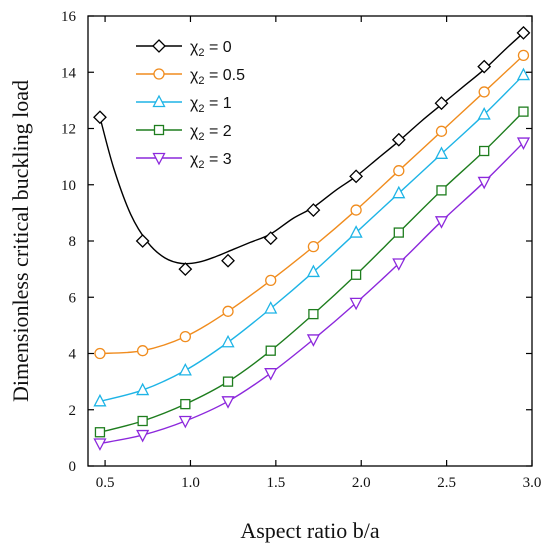  I want to click on x-tick-label: 2.0, so click(361, 483).